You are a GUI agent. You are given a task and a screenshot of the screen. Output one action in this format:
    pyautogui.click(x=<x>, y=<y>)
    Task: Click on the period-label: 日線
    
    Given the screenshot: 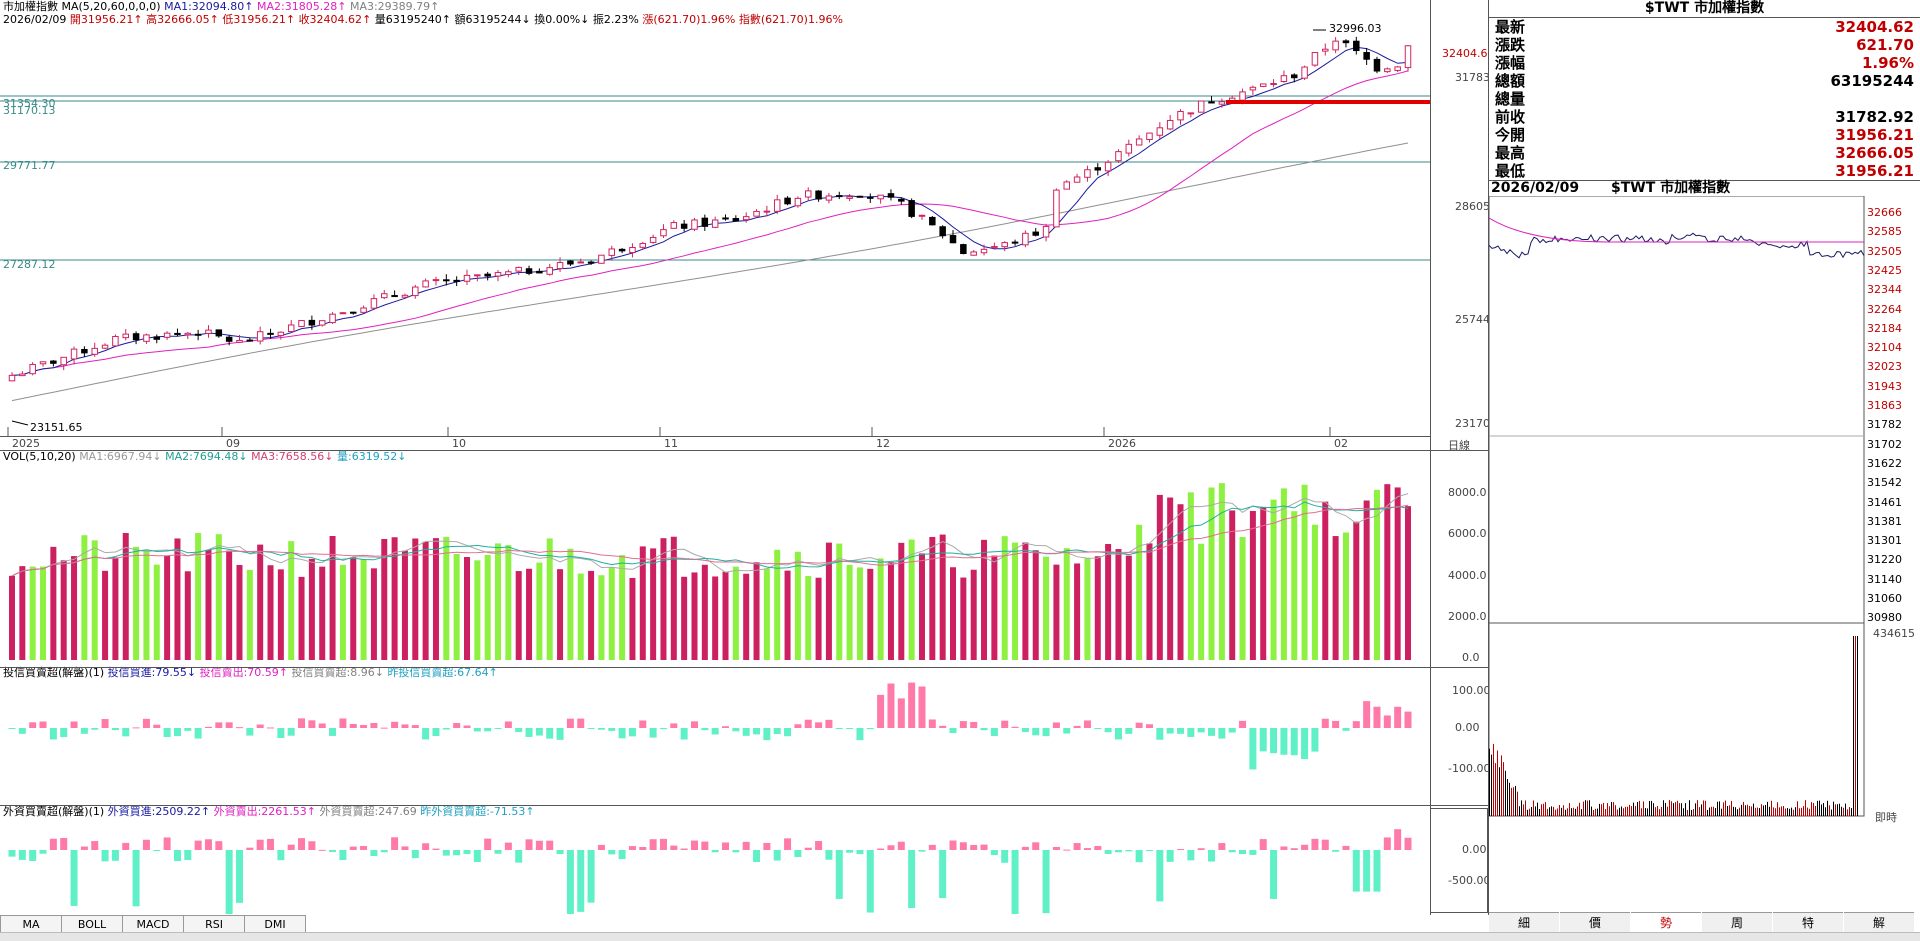 What is the action you would take?
    pyautogui.click(x=1459, y=445)
    